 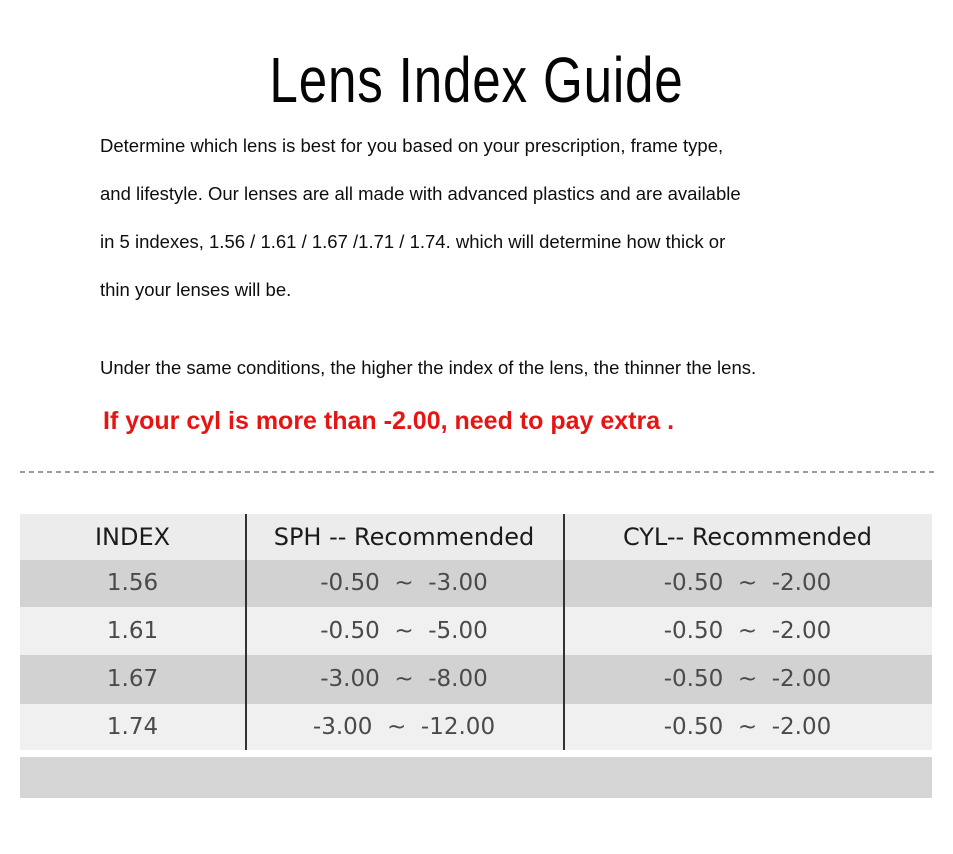 I want to click on table-row: 1.74 -3.00 ~ -12.00 -0.50 ~ -2.00, so click(x=476, y=727).